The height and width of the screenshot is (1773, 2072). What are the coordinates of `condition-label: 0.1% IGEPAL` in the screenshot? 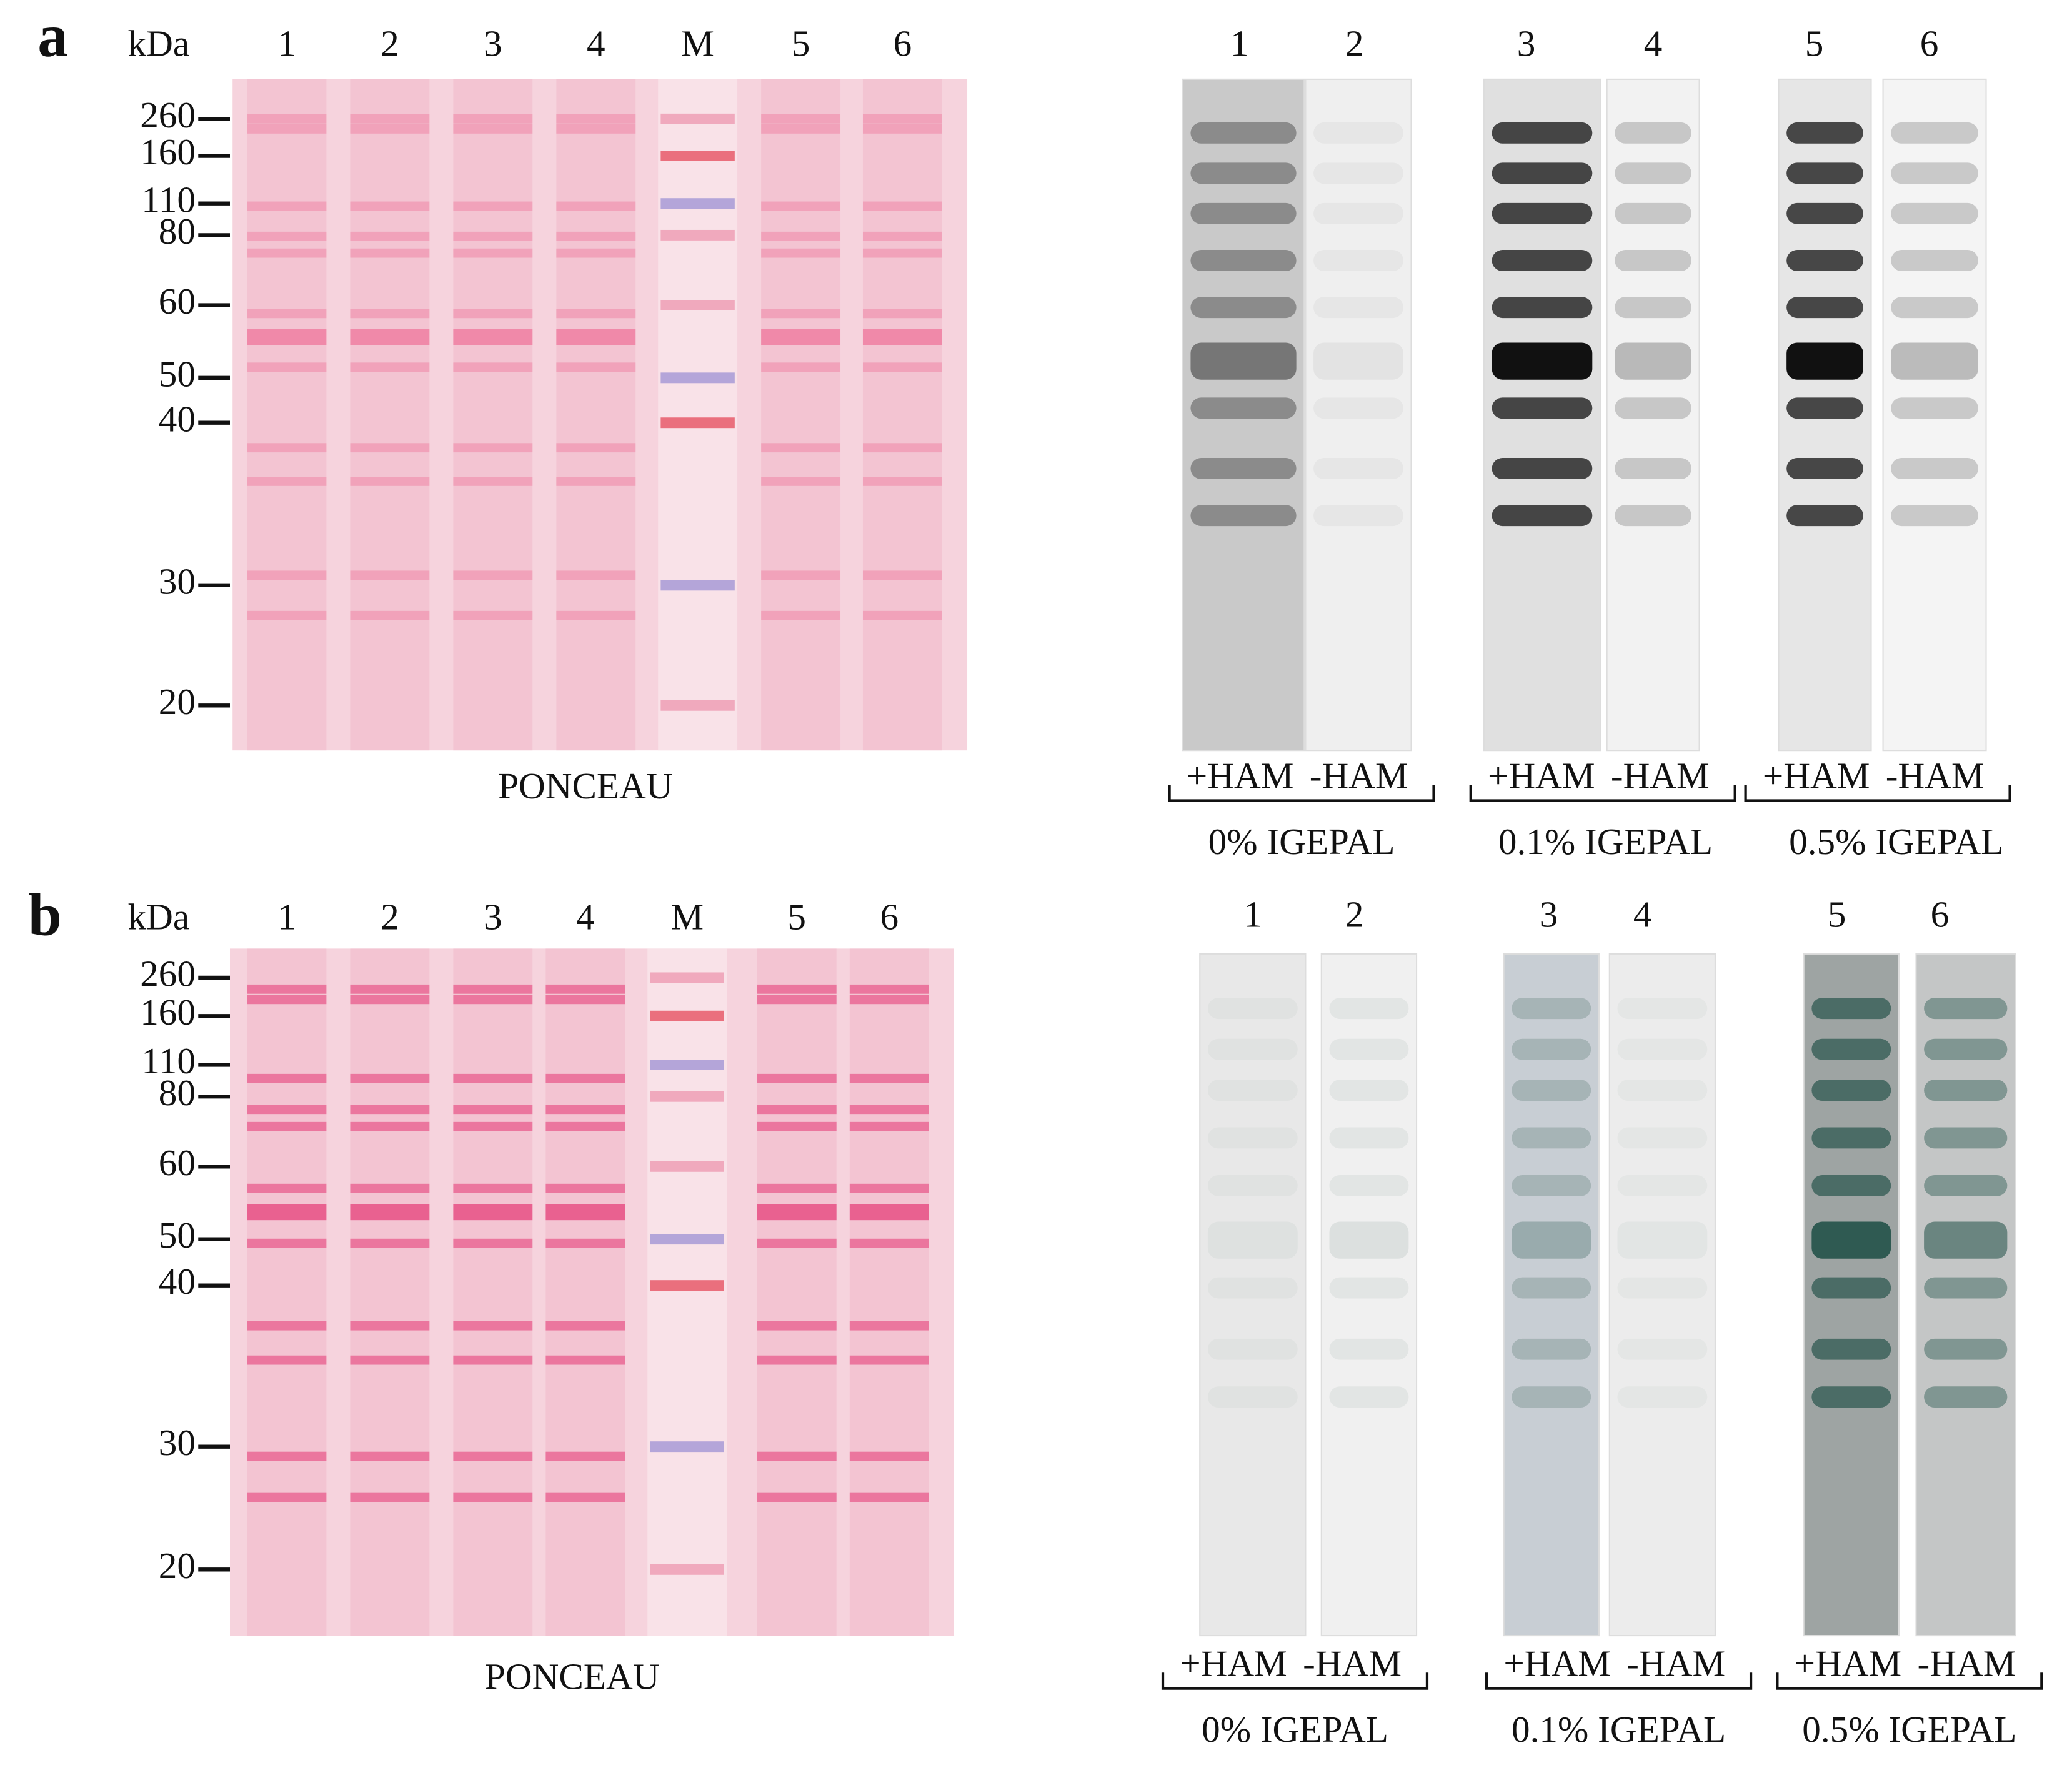 It's located at (1619, 1729).